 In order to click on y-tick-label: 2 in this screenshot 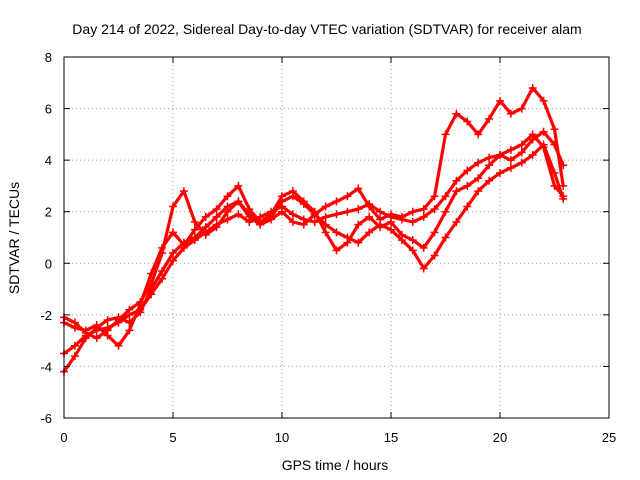, I will do `click(48, 212)`.